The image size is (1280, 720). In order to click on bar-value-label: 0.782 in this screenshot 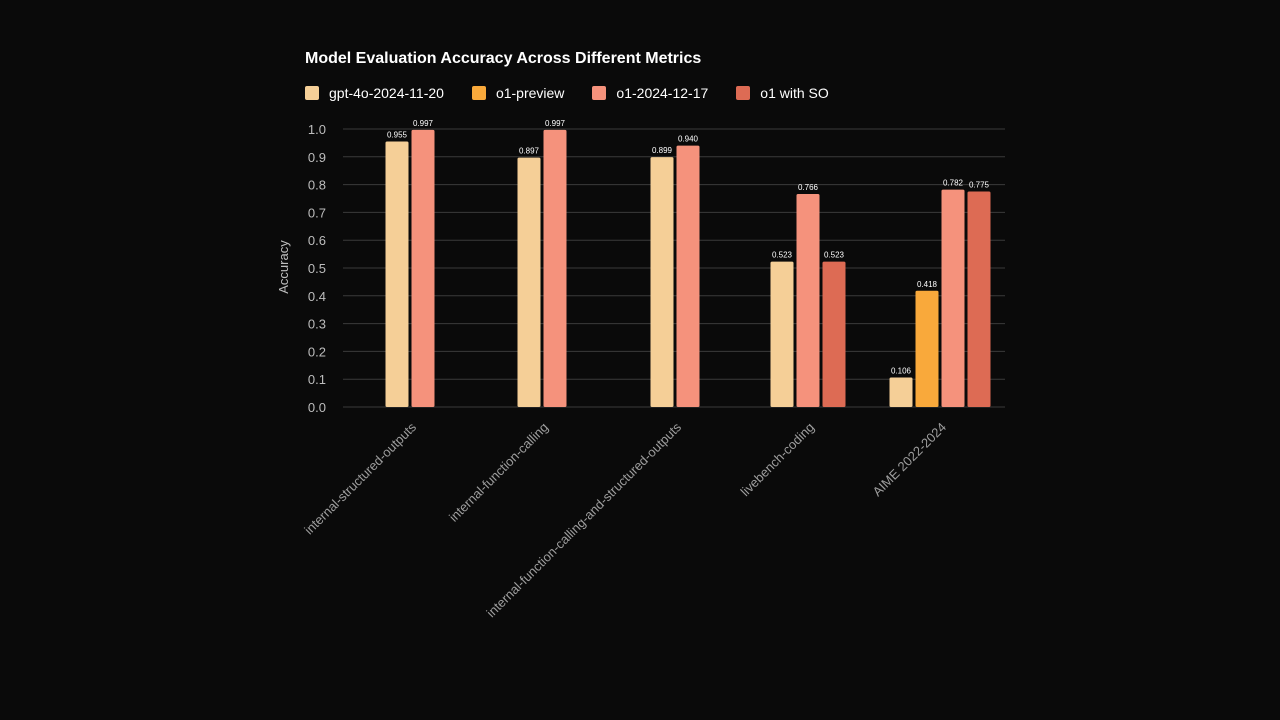, I will do `click(953, 183)`.